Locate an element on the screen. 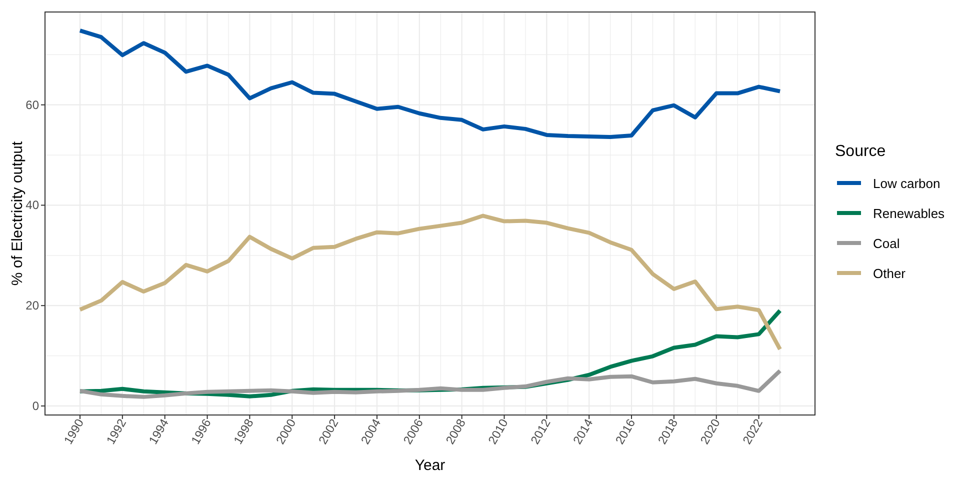  y-tick-label: 20 is located at coordinates (33, 305).